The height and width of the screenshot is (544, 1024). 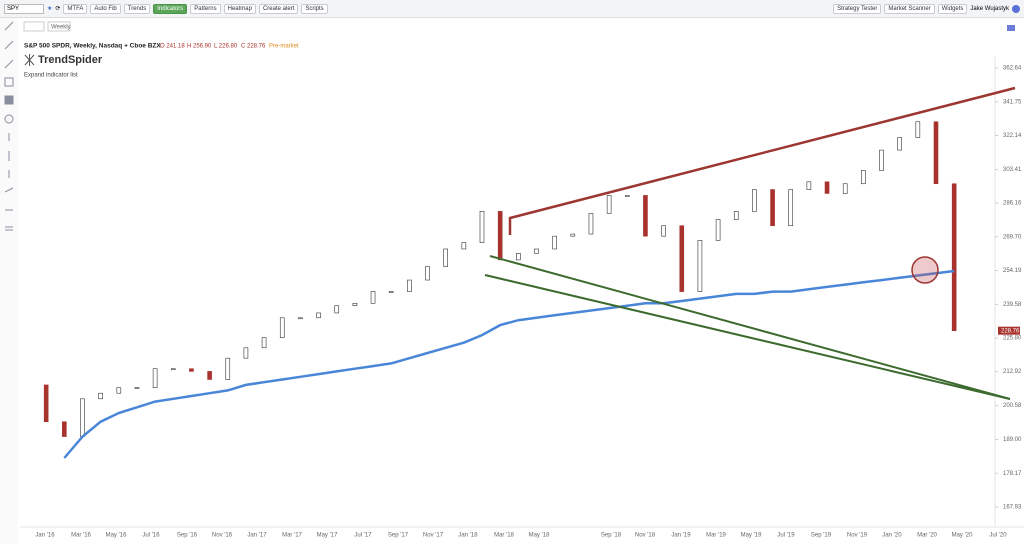 I want to click on x-tick-label: Jul '19, so click(x=786, y=536).